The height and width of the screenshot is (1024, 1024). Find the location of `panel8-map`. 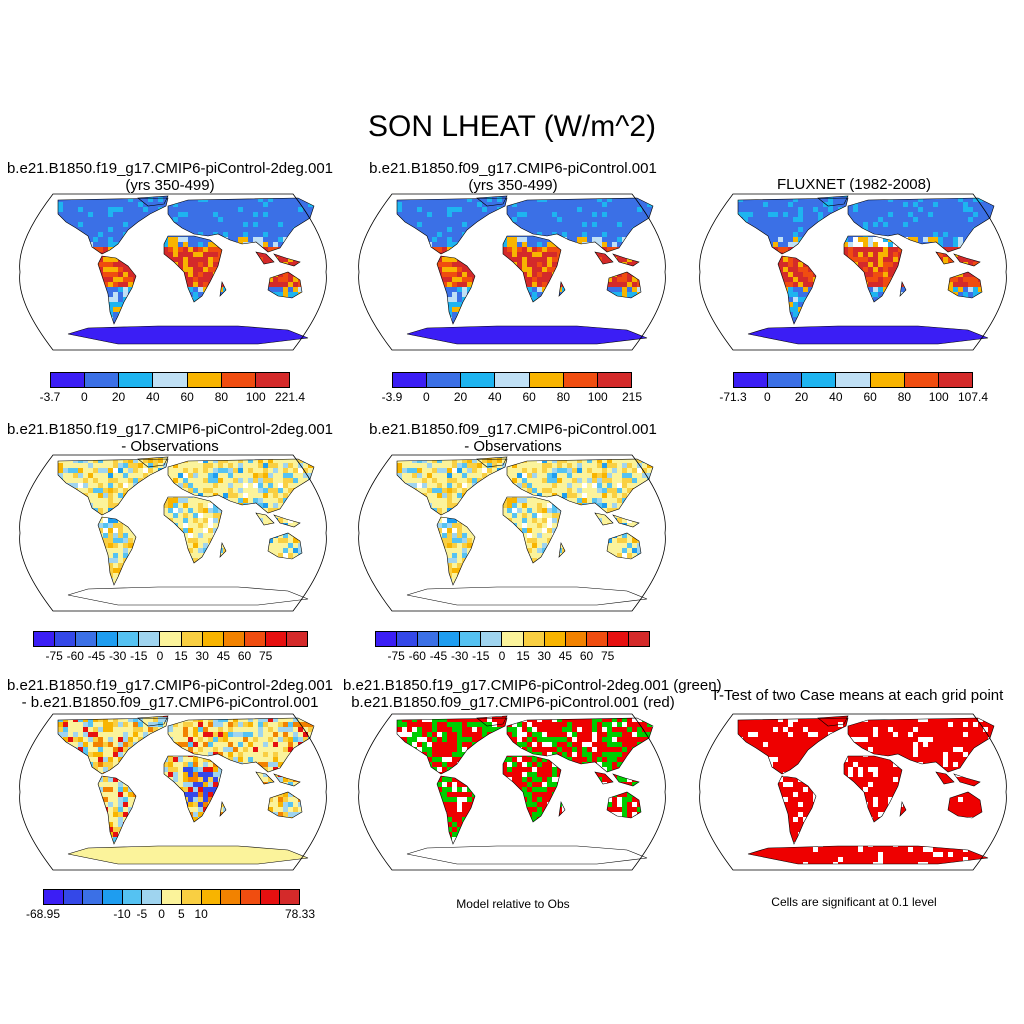

panel8-map is located at coordinates (512, 792).